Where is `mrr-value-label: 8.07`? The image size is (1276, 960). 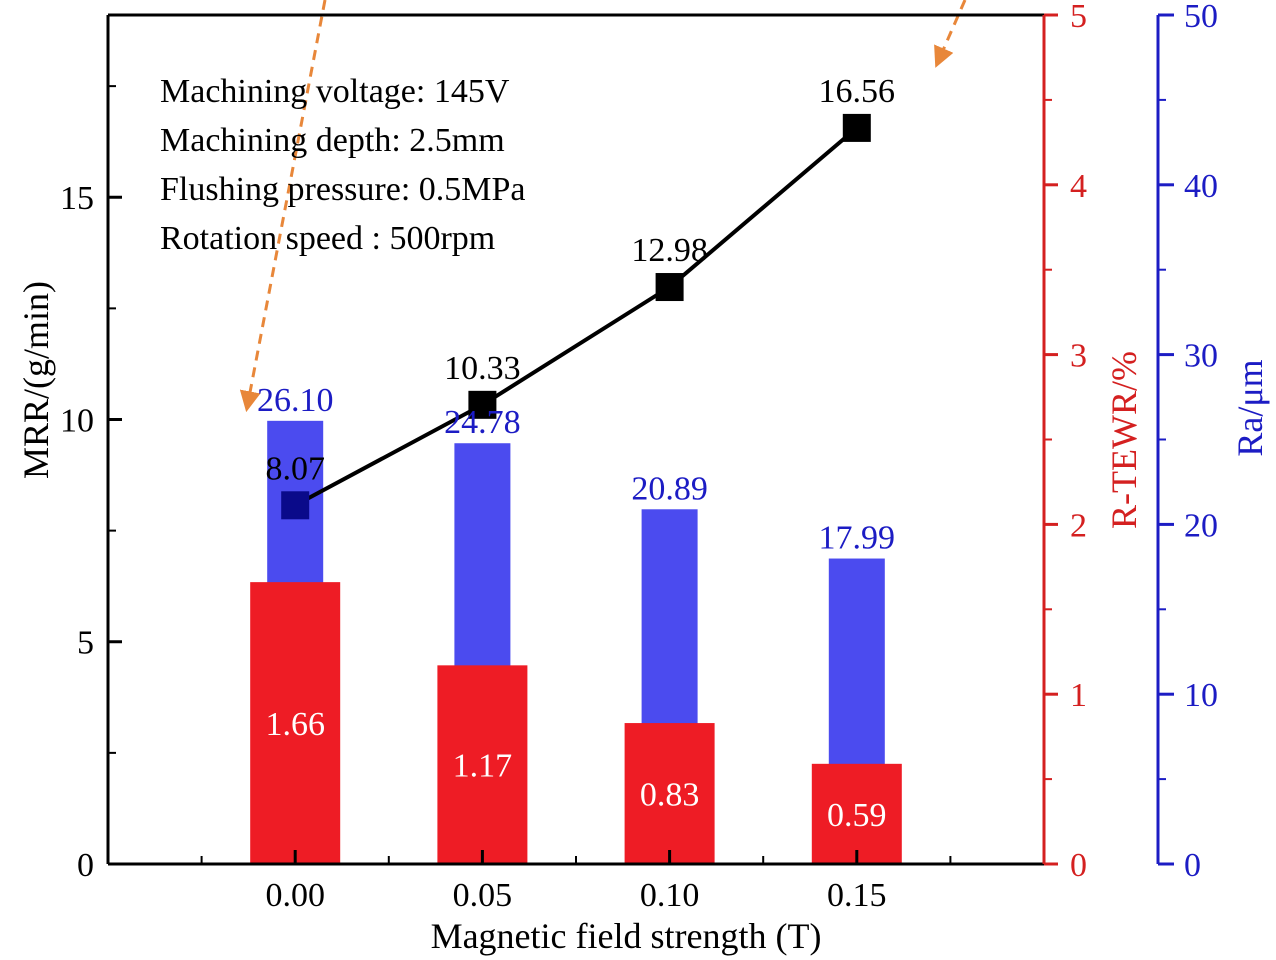
mrr-value-label: 8.07 is located at coordinates (295, 468).